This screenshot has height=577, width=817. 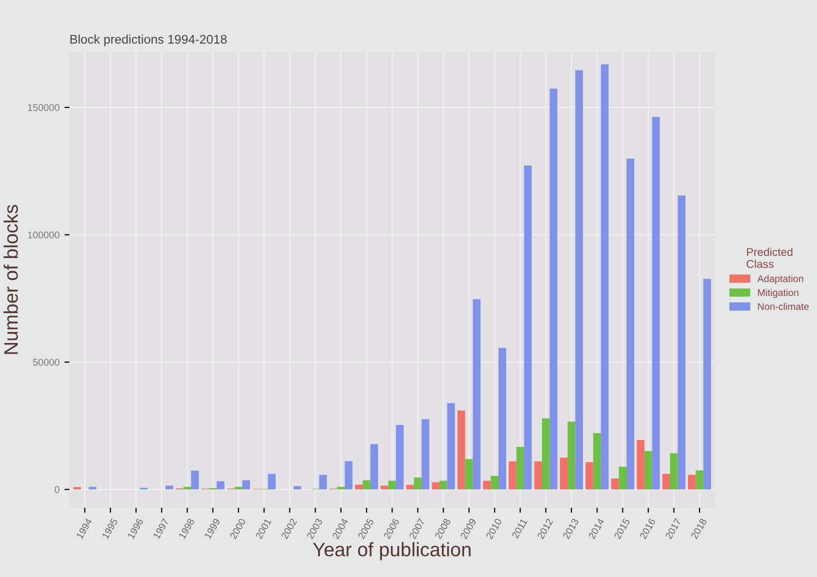 I want to click on legend-label: Non-climate, so click(x=783, y=306).